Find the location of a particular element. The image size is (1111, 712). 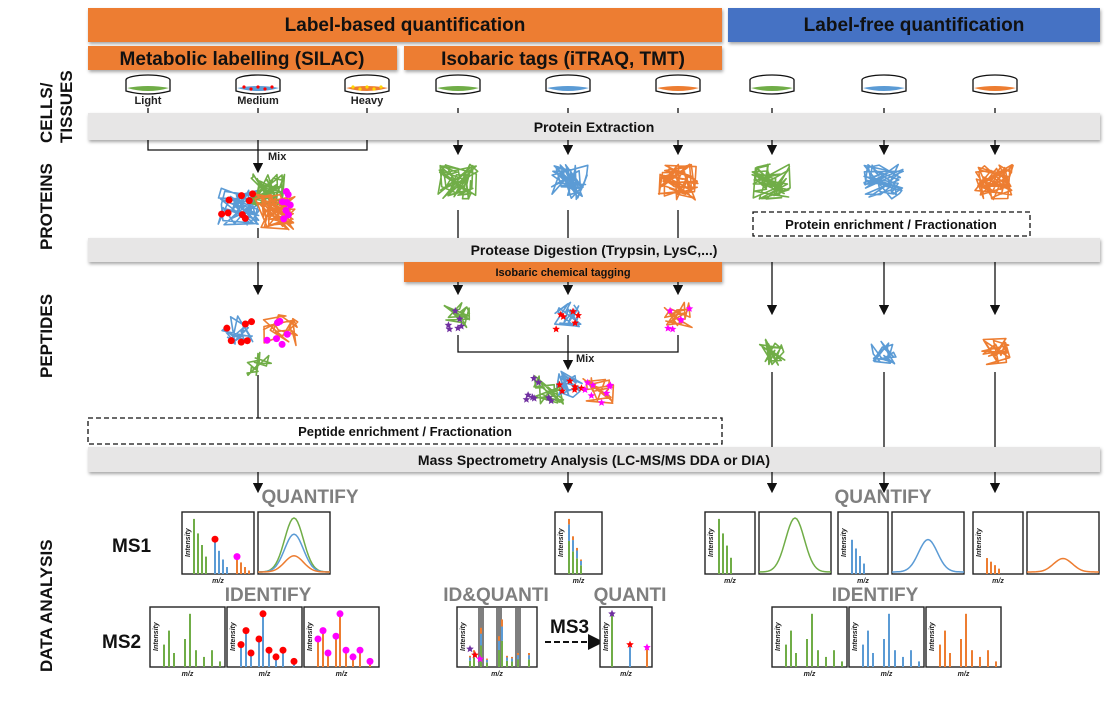

side-label-proteins: PROTEINS is located at coordinates (46, 206).